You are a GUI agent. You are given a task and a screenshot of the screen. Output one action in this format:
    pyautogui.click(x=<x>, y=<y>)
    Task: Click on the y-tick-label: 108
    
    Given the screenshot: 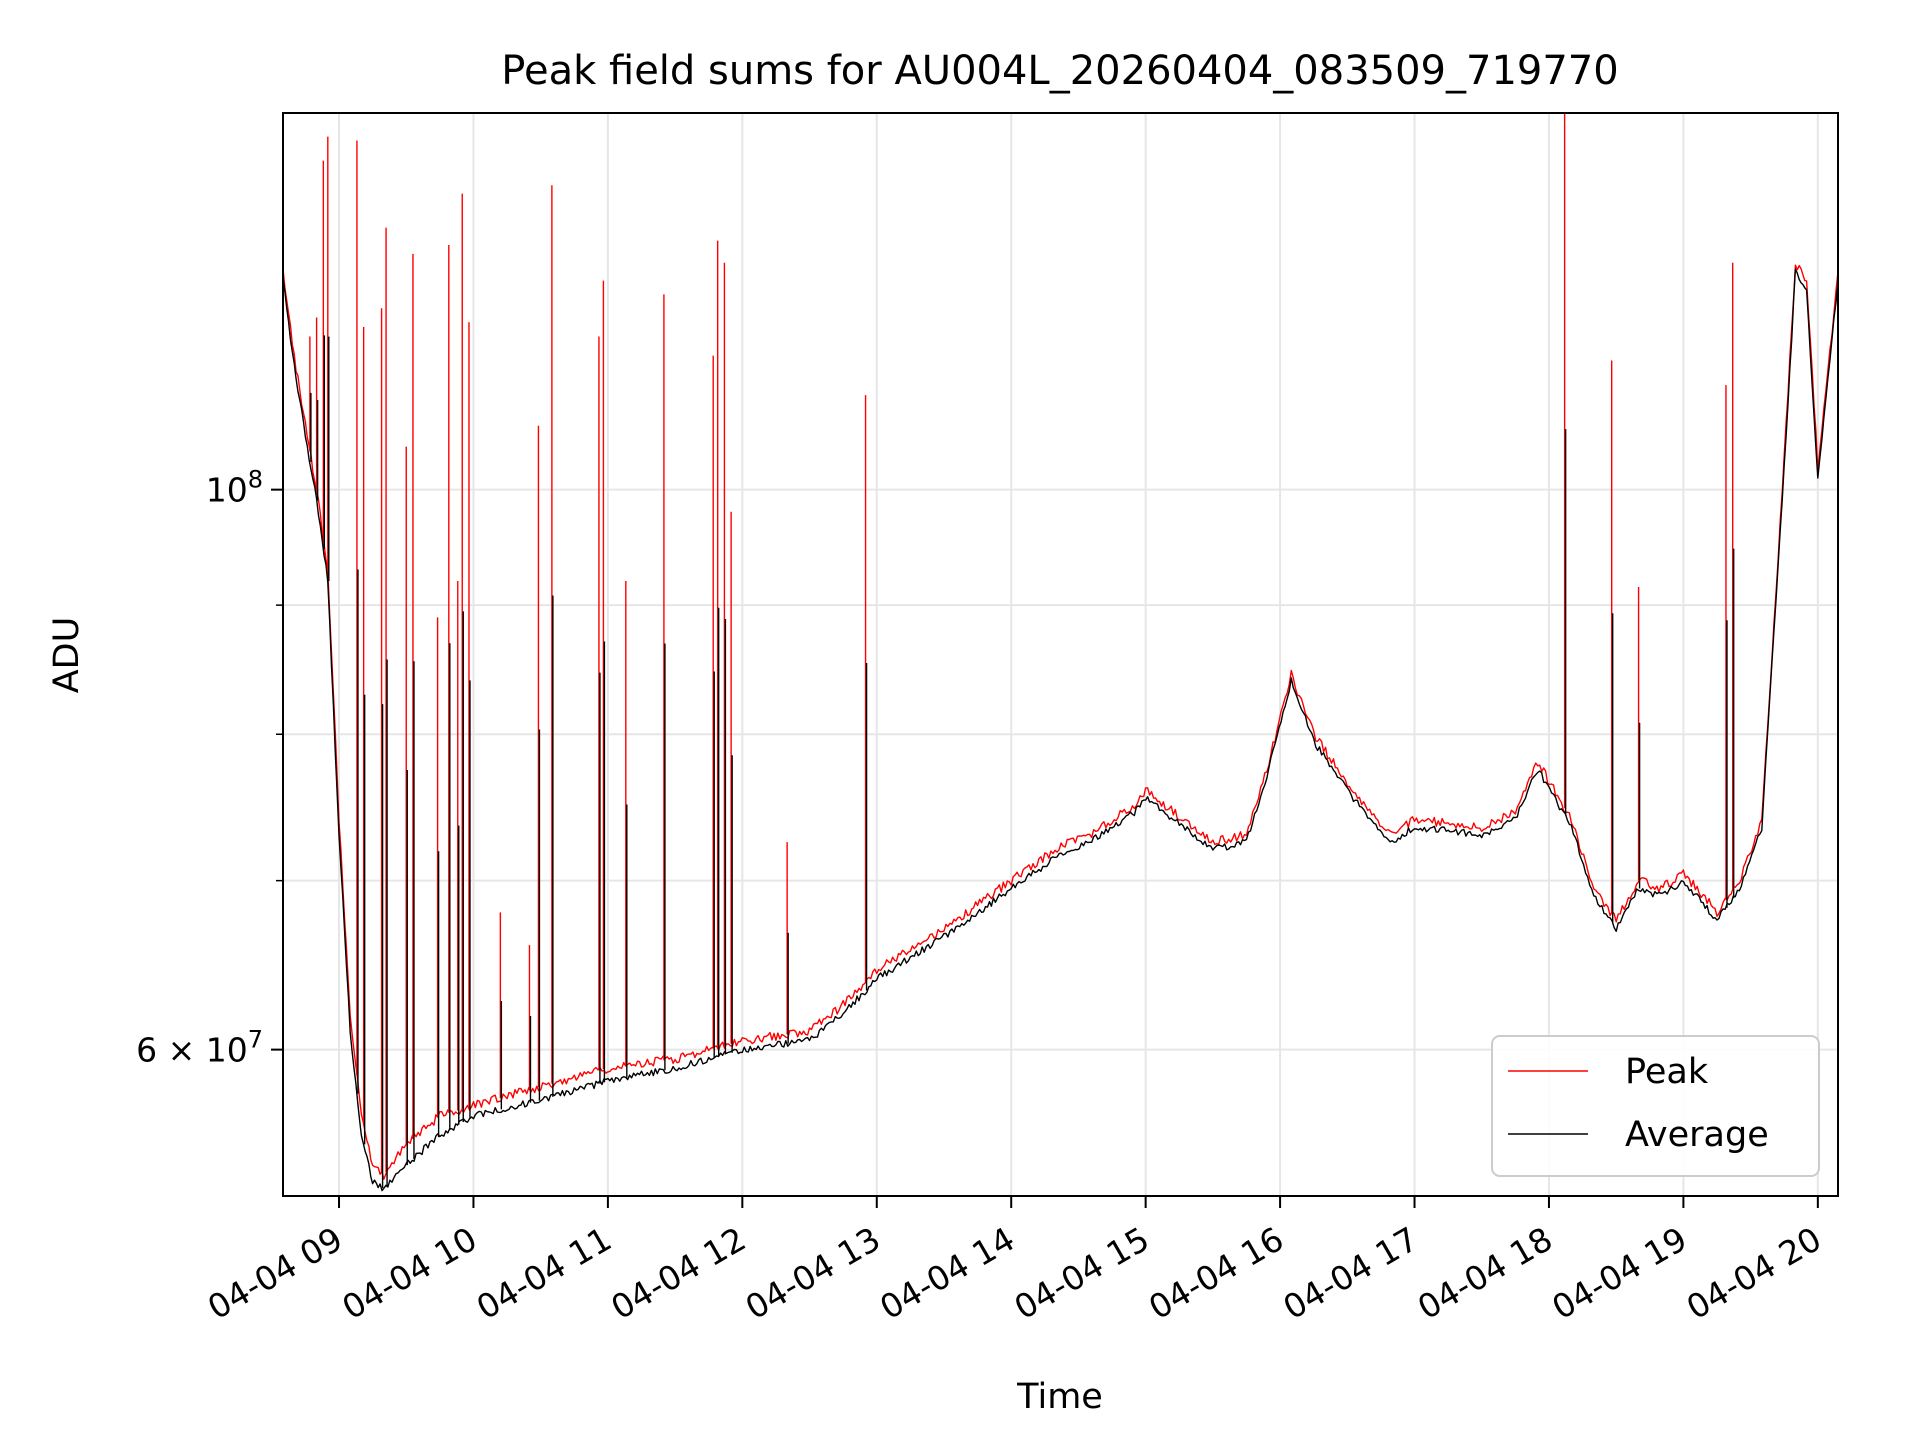 What is the action you would take?
    pyautogui.click(x=234, y=488)
    